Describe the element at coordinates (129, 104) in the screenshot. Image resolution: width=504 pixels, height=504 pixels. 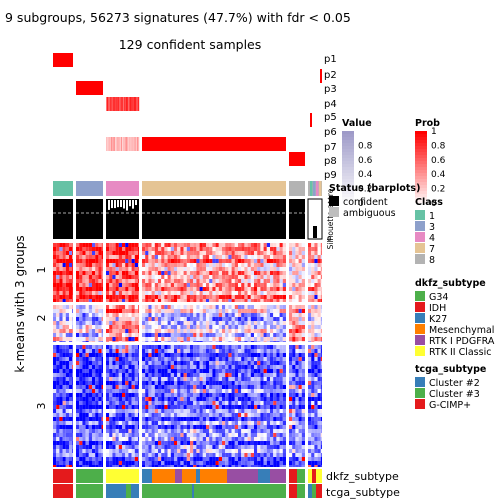
I see `prob-cell` at that location.